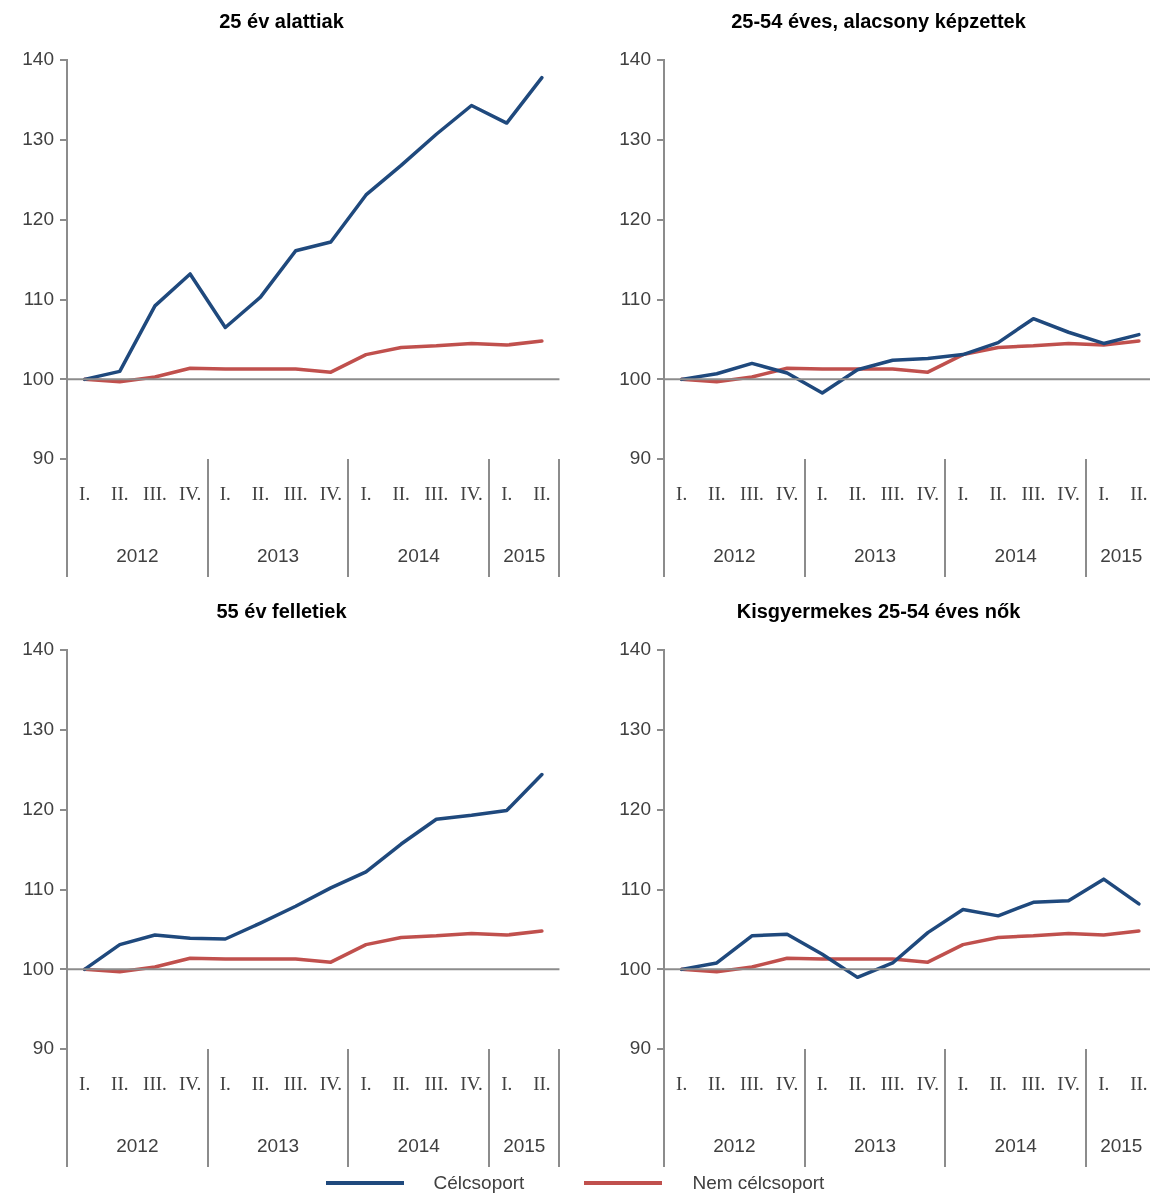 This screenshot has width=1150, height=1199. Describe the element at coordinates (282, 20) in the screenshot. I see `chart-title: 25 év alattiak` at that location.